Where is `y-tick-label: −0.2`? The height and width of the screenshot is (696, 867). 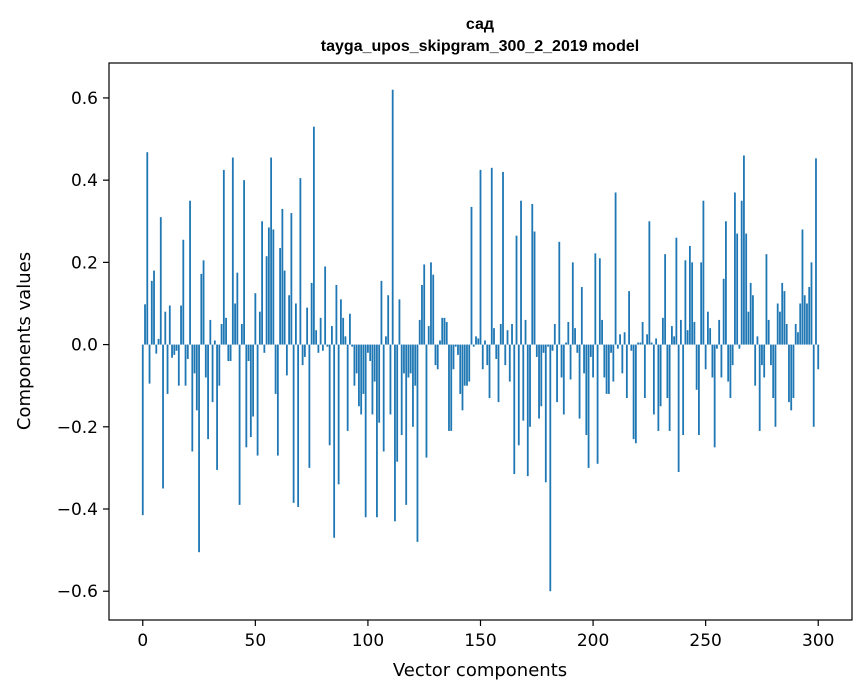 y-tick-label: −0.2 is located at coordinates (77, 428).